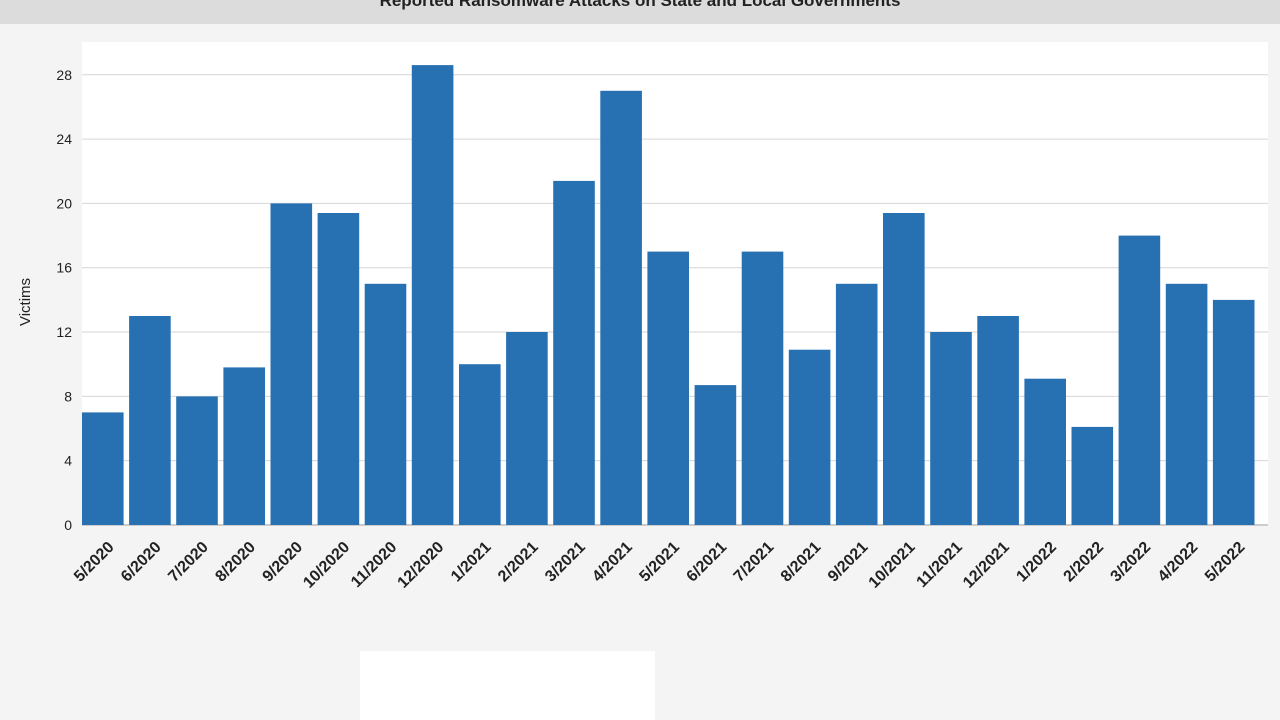  I want to click on x-tick-label: 5/2021, so click(659, 562).